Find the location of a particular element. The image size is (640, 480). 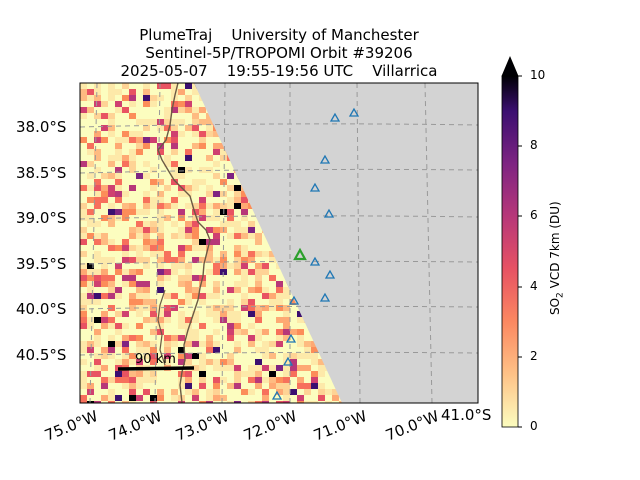

station-marker is located at coordinates (288, 361).